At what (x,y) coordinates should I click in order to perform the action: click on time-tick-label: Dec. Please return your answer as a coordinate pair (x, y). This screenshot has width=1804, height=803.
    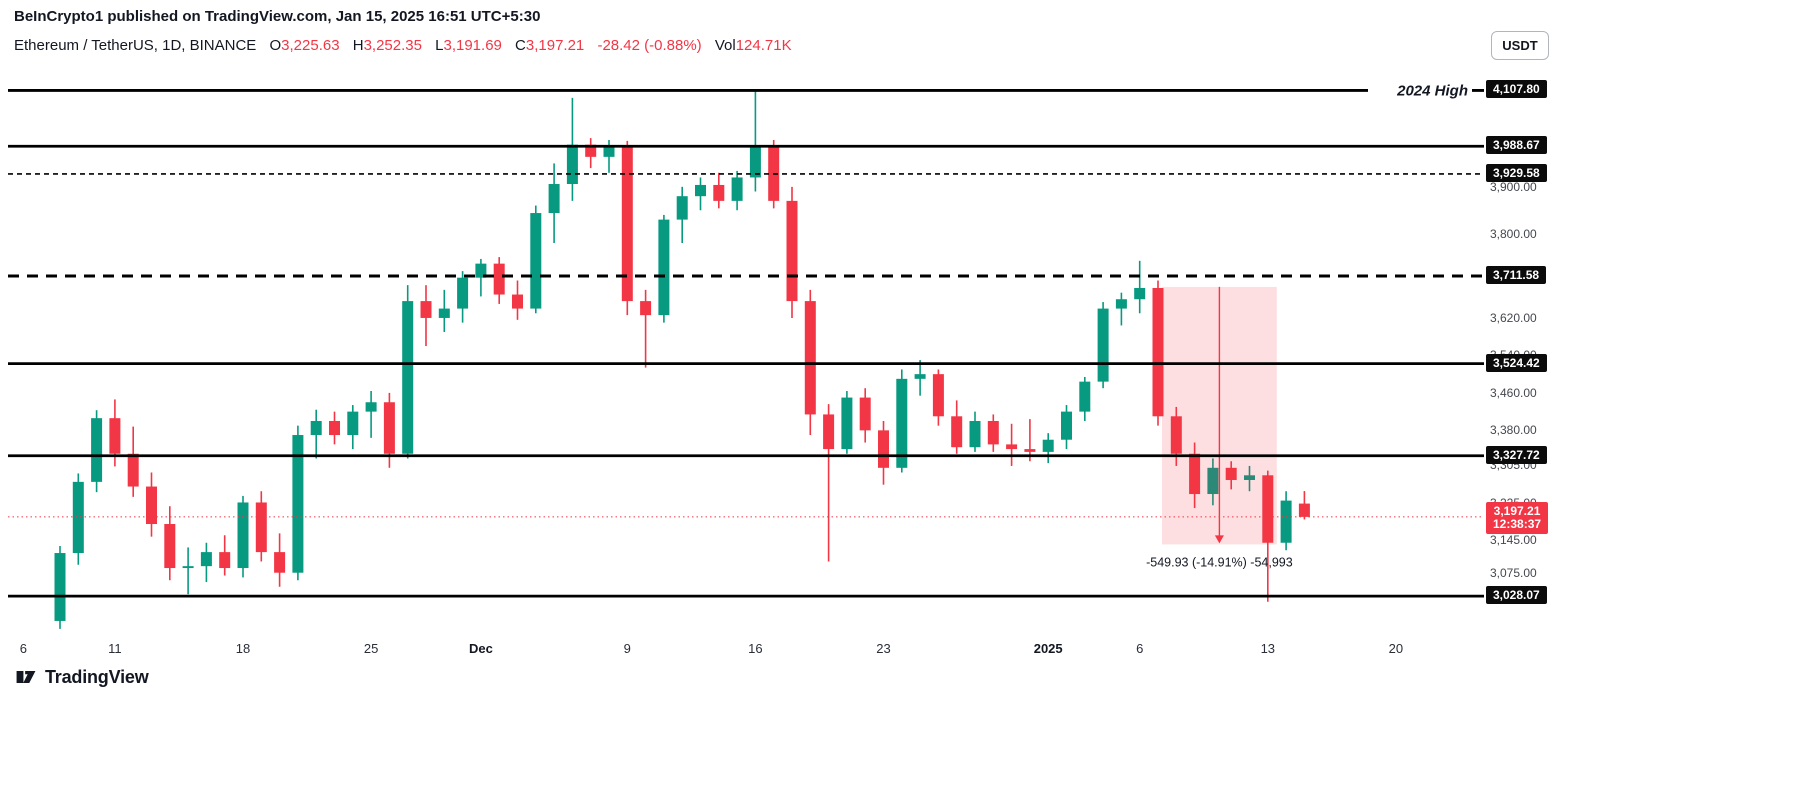
    Looking at the image, I should click on (480, 648).